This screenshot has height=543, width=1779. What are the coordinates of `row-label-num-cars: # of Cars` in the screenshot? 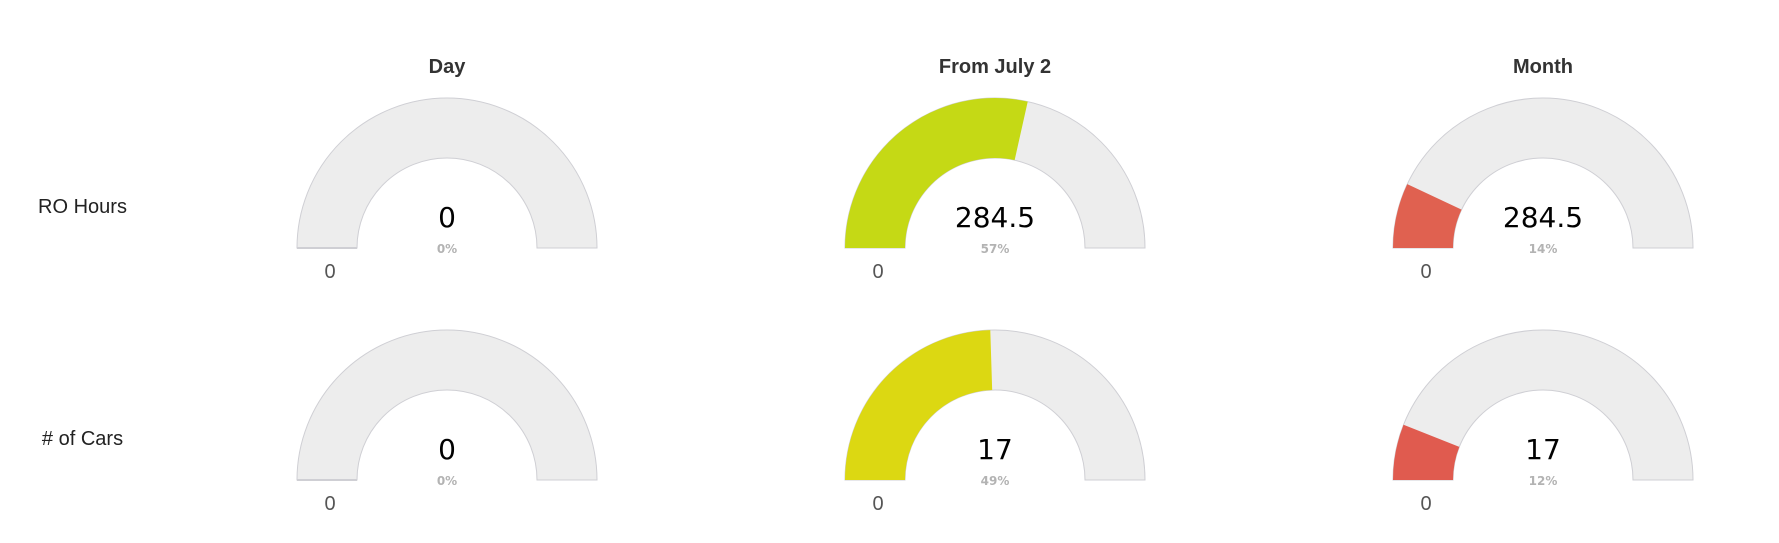 It's located at (82, 439).